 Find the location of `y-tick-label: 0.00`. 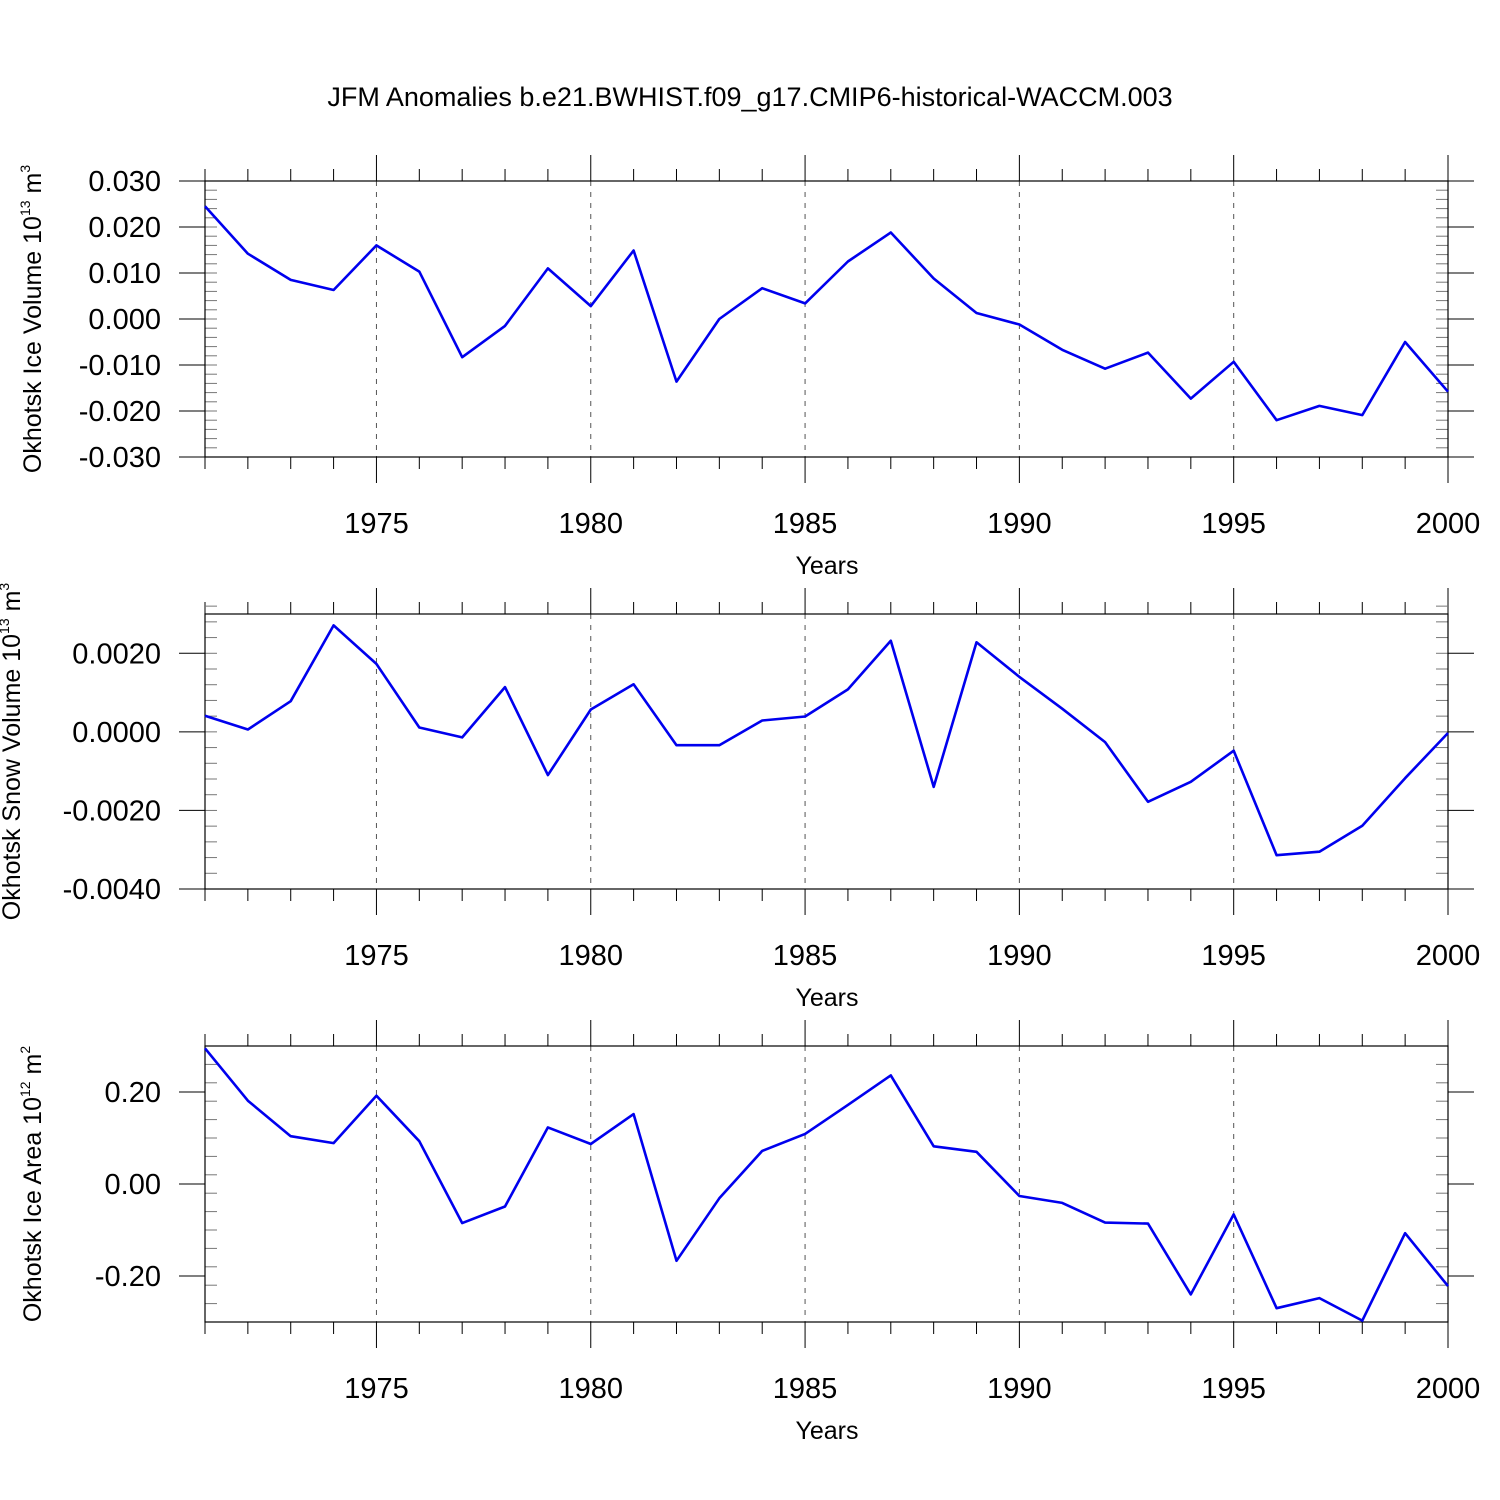

y-tick-label: 0.00 is located at coordinates (133, 1185).